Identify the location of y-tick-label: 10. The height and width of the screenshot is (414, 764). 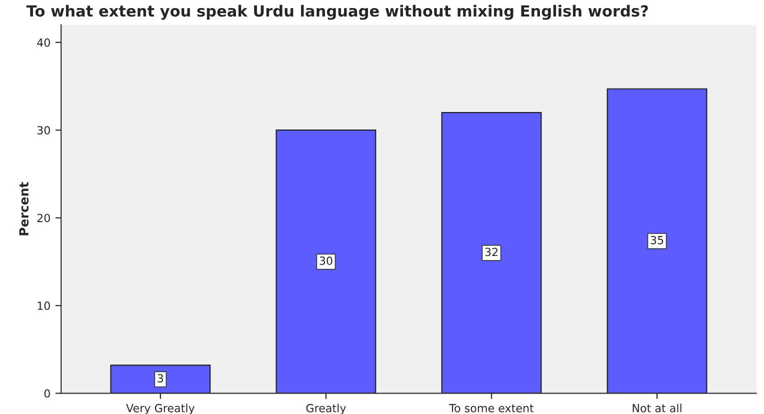
(44, 306).